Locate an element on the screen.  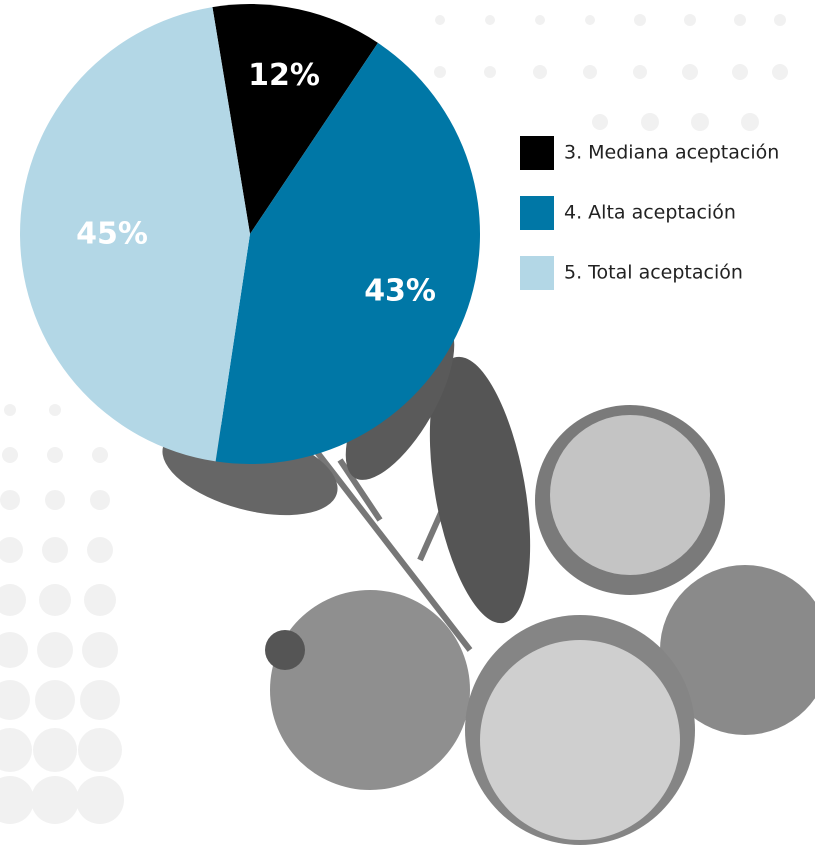
legend-label: 5. Total aceptación is located at coordinates (653, 273).